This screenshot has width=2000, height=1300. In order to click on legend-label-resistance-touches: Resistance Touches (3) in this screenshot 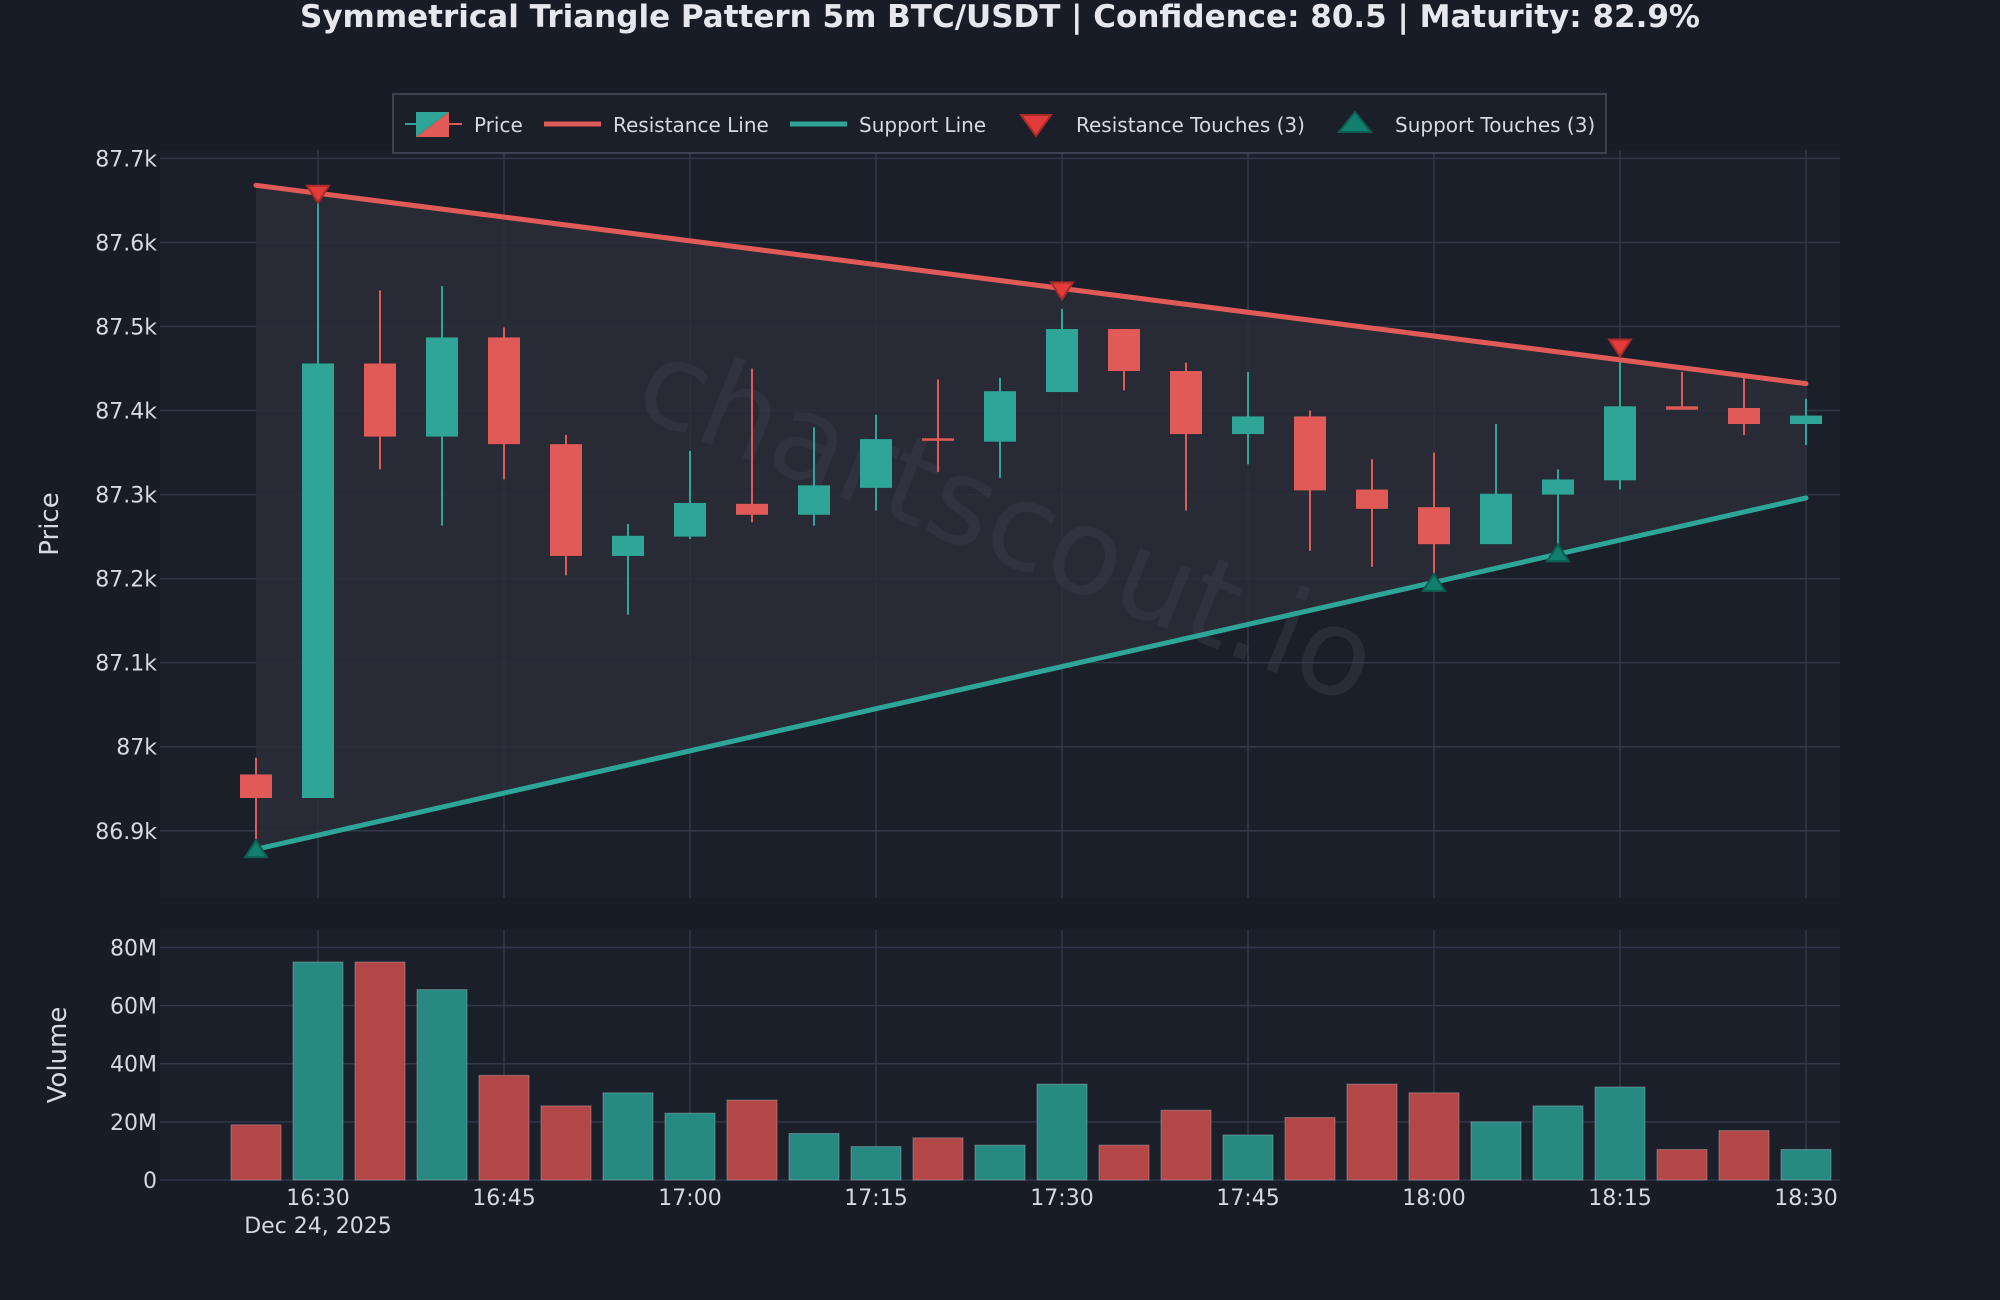, I will do `click(1190, 125)`.